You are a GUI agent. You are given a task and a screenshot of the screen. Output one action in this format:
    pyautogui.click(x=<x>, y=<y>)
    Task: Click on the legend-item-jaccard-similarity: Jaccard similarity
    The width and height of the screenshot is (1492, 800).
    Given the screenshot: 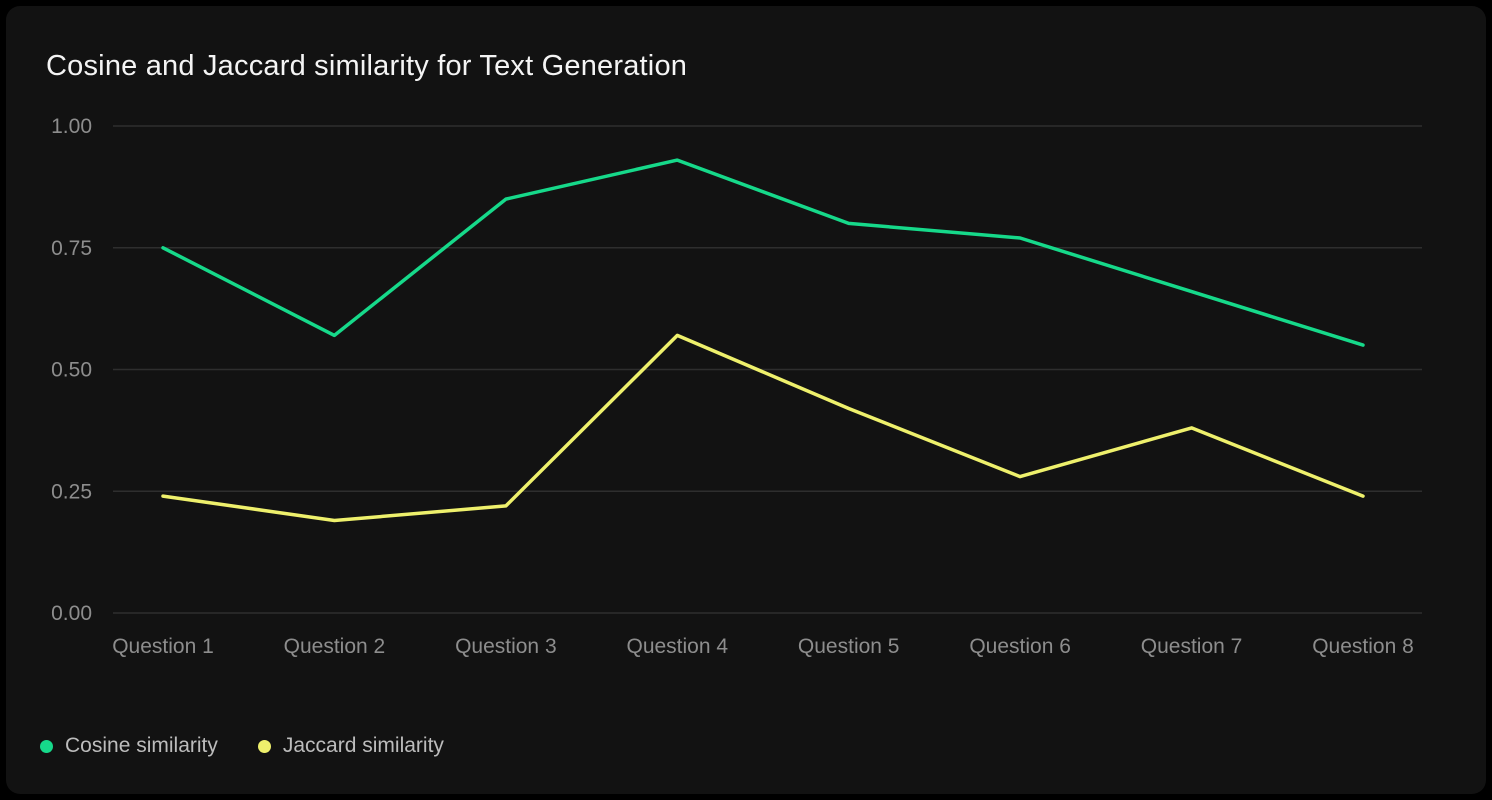 What is the action you would take?
    pyautogui.click(x=350, y=746)
    